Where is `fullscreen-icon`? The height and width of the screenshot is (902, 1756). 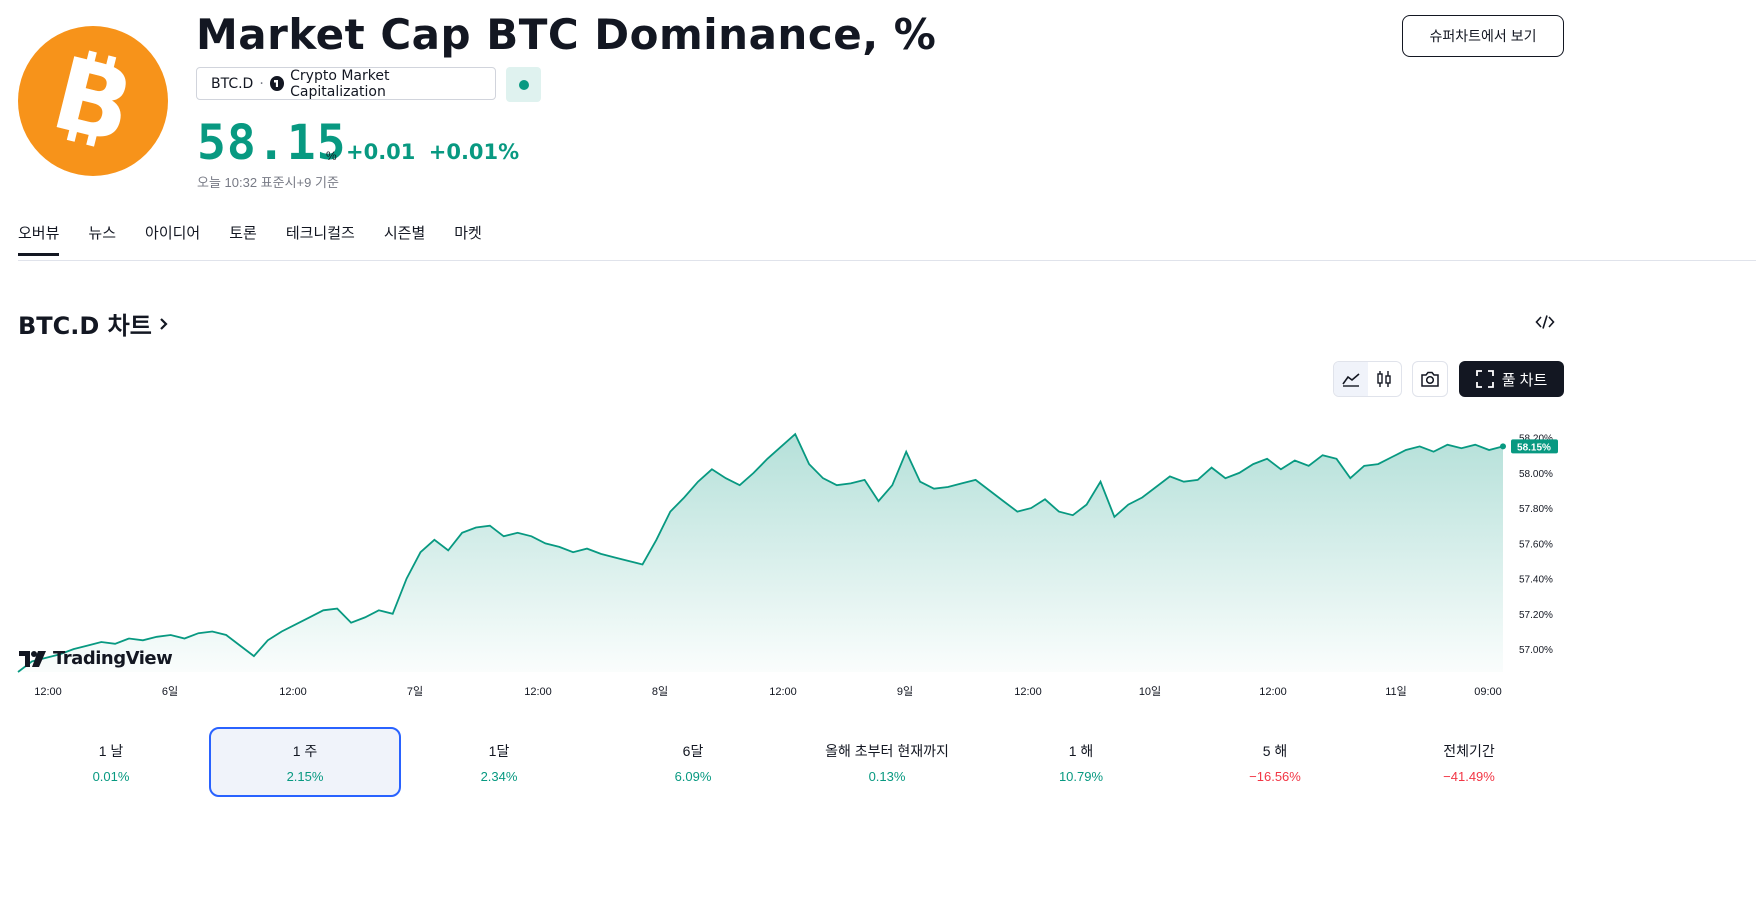
fullscreen-icon is located at coordinates (1484, 379).